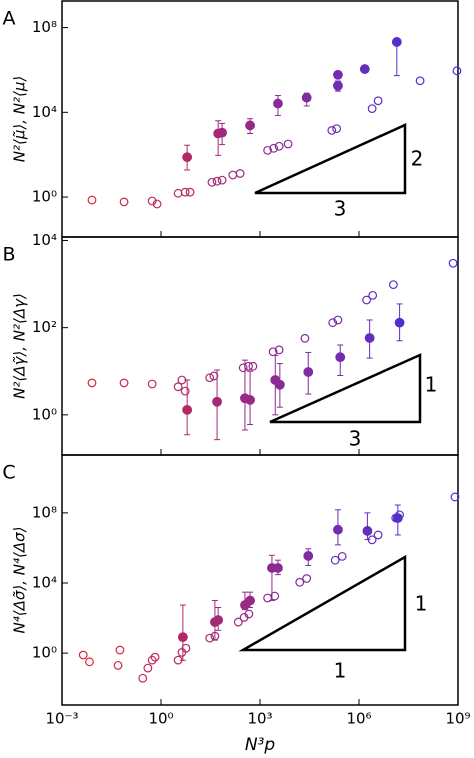 The image size is (474, 758). What do you see at coordinates (160, 719) in the screenshot?
I see `x-tick-label: 10⁰` at bounding box center [160, 719].